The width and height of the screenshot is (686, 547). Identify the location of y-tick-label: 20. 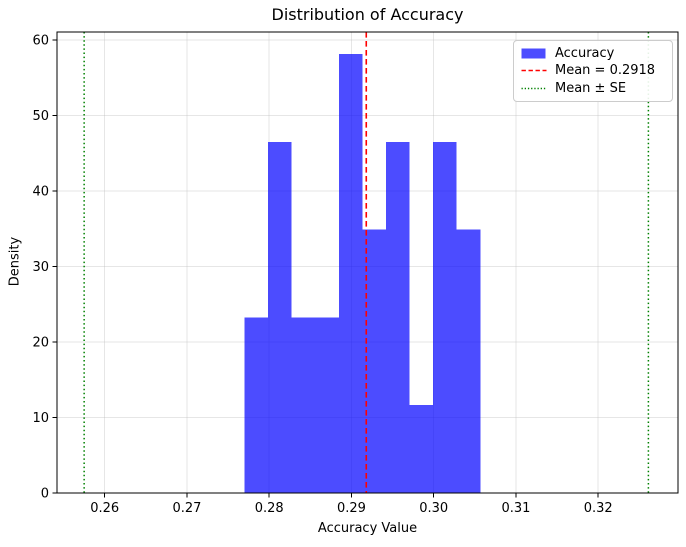
(40, 342).